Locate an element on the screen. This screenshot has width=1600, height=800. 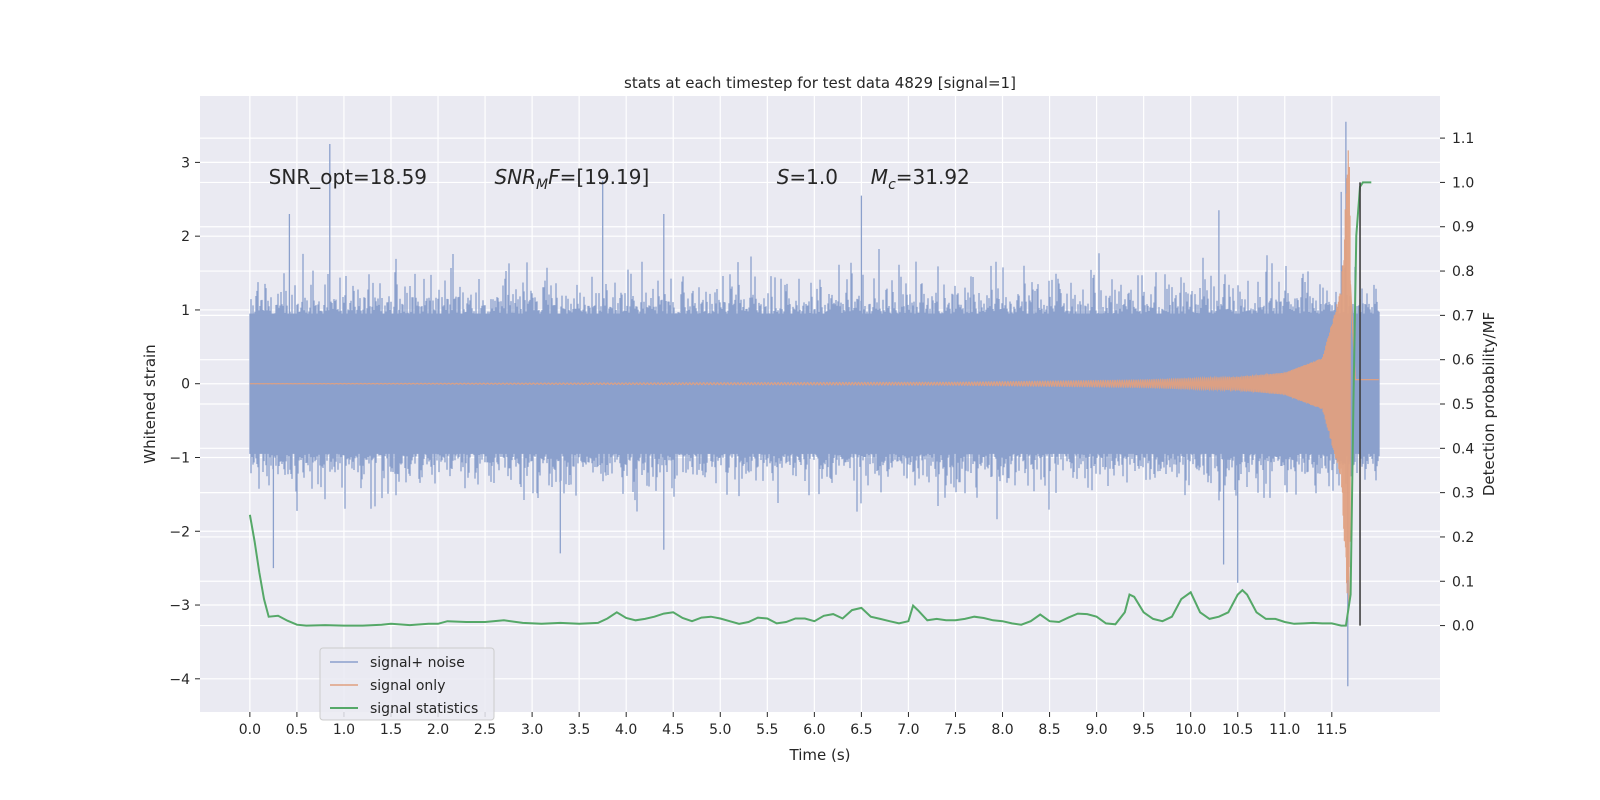
y2-tick-label-9: 0.9 is located at coordinates (1463, 228).